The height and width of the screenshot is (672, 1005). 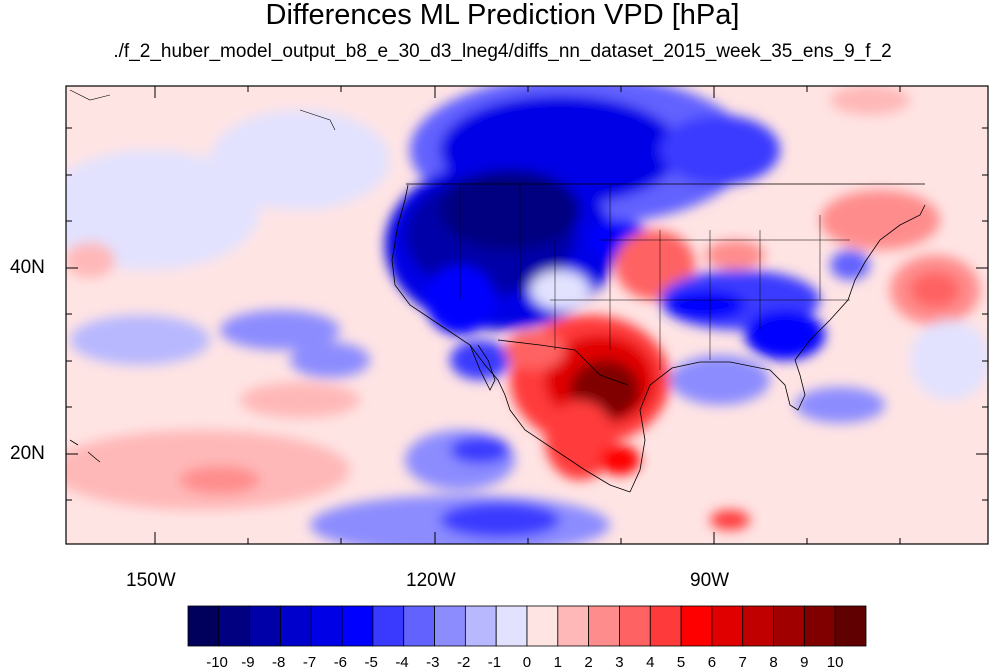 What do you see at coordinates (27, 267) in the screenshot?
I see `y-tick-label-40n: 40N` at bounding box center [27, 267].